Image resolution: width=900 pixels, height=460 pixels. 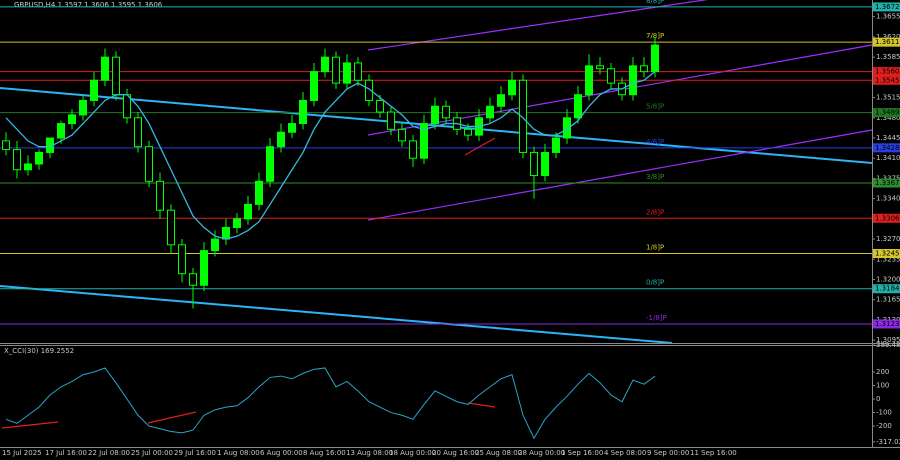 I want to click on level-label: 1.3367, so click(x=887, y=183).